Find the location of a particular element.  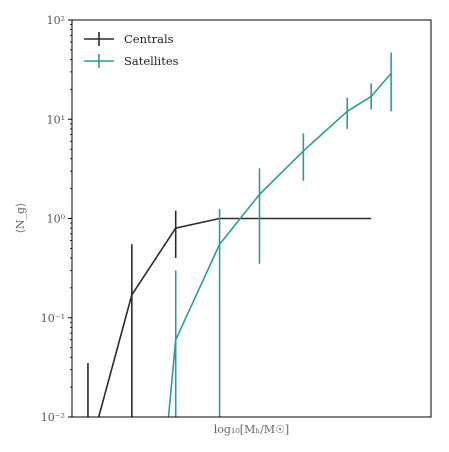

y-axis-label: ⟨N_g⟩ is located at coordinates (20, 218).